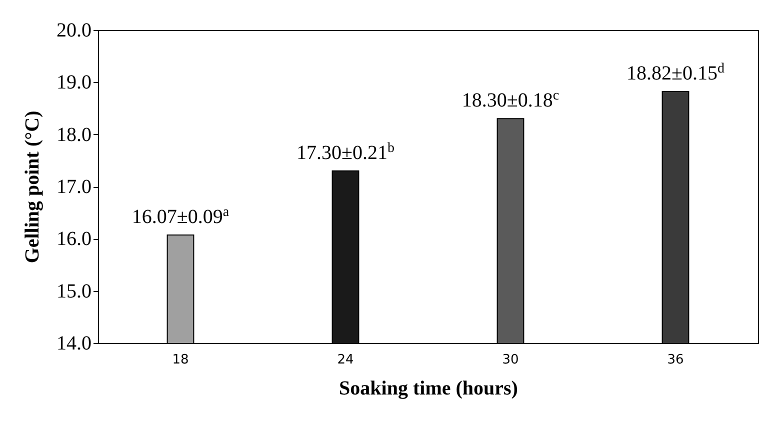 Image resolution: width=768 pixels, height=427 pixels. What do you see at coordinates (180, 360) in the screenshot?
I see `x-tick-label: 18` at bounding box center [180, 360].